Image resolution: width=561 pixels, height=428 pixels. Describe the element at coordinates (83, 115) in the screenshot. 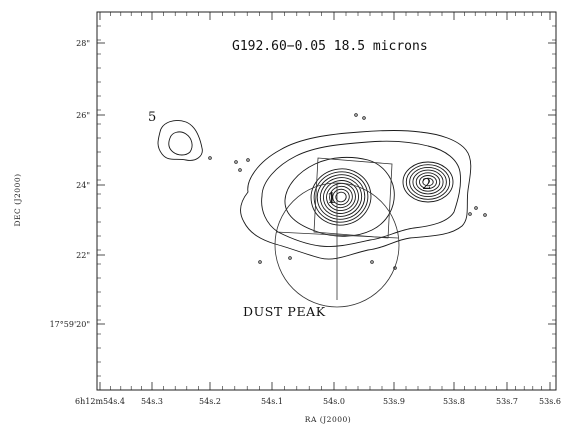

I see `y-tick-label-3: 26"` at that location.